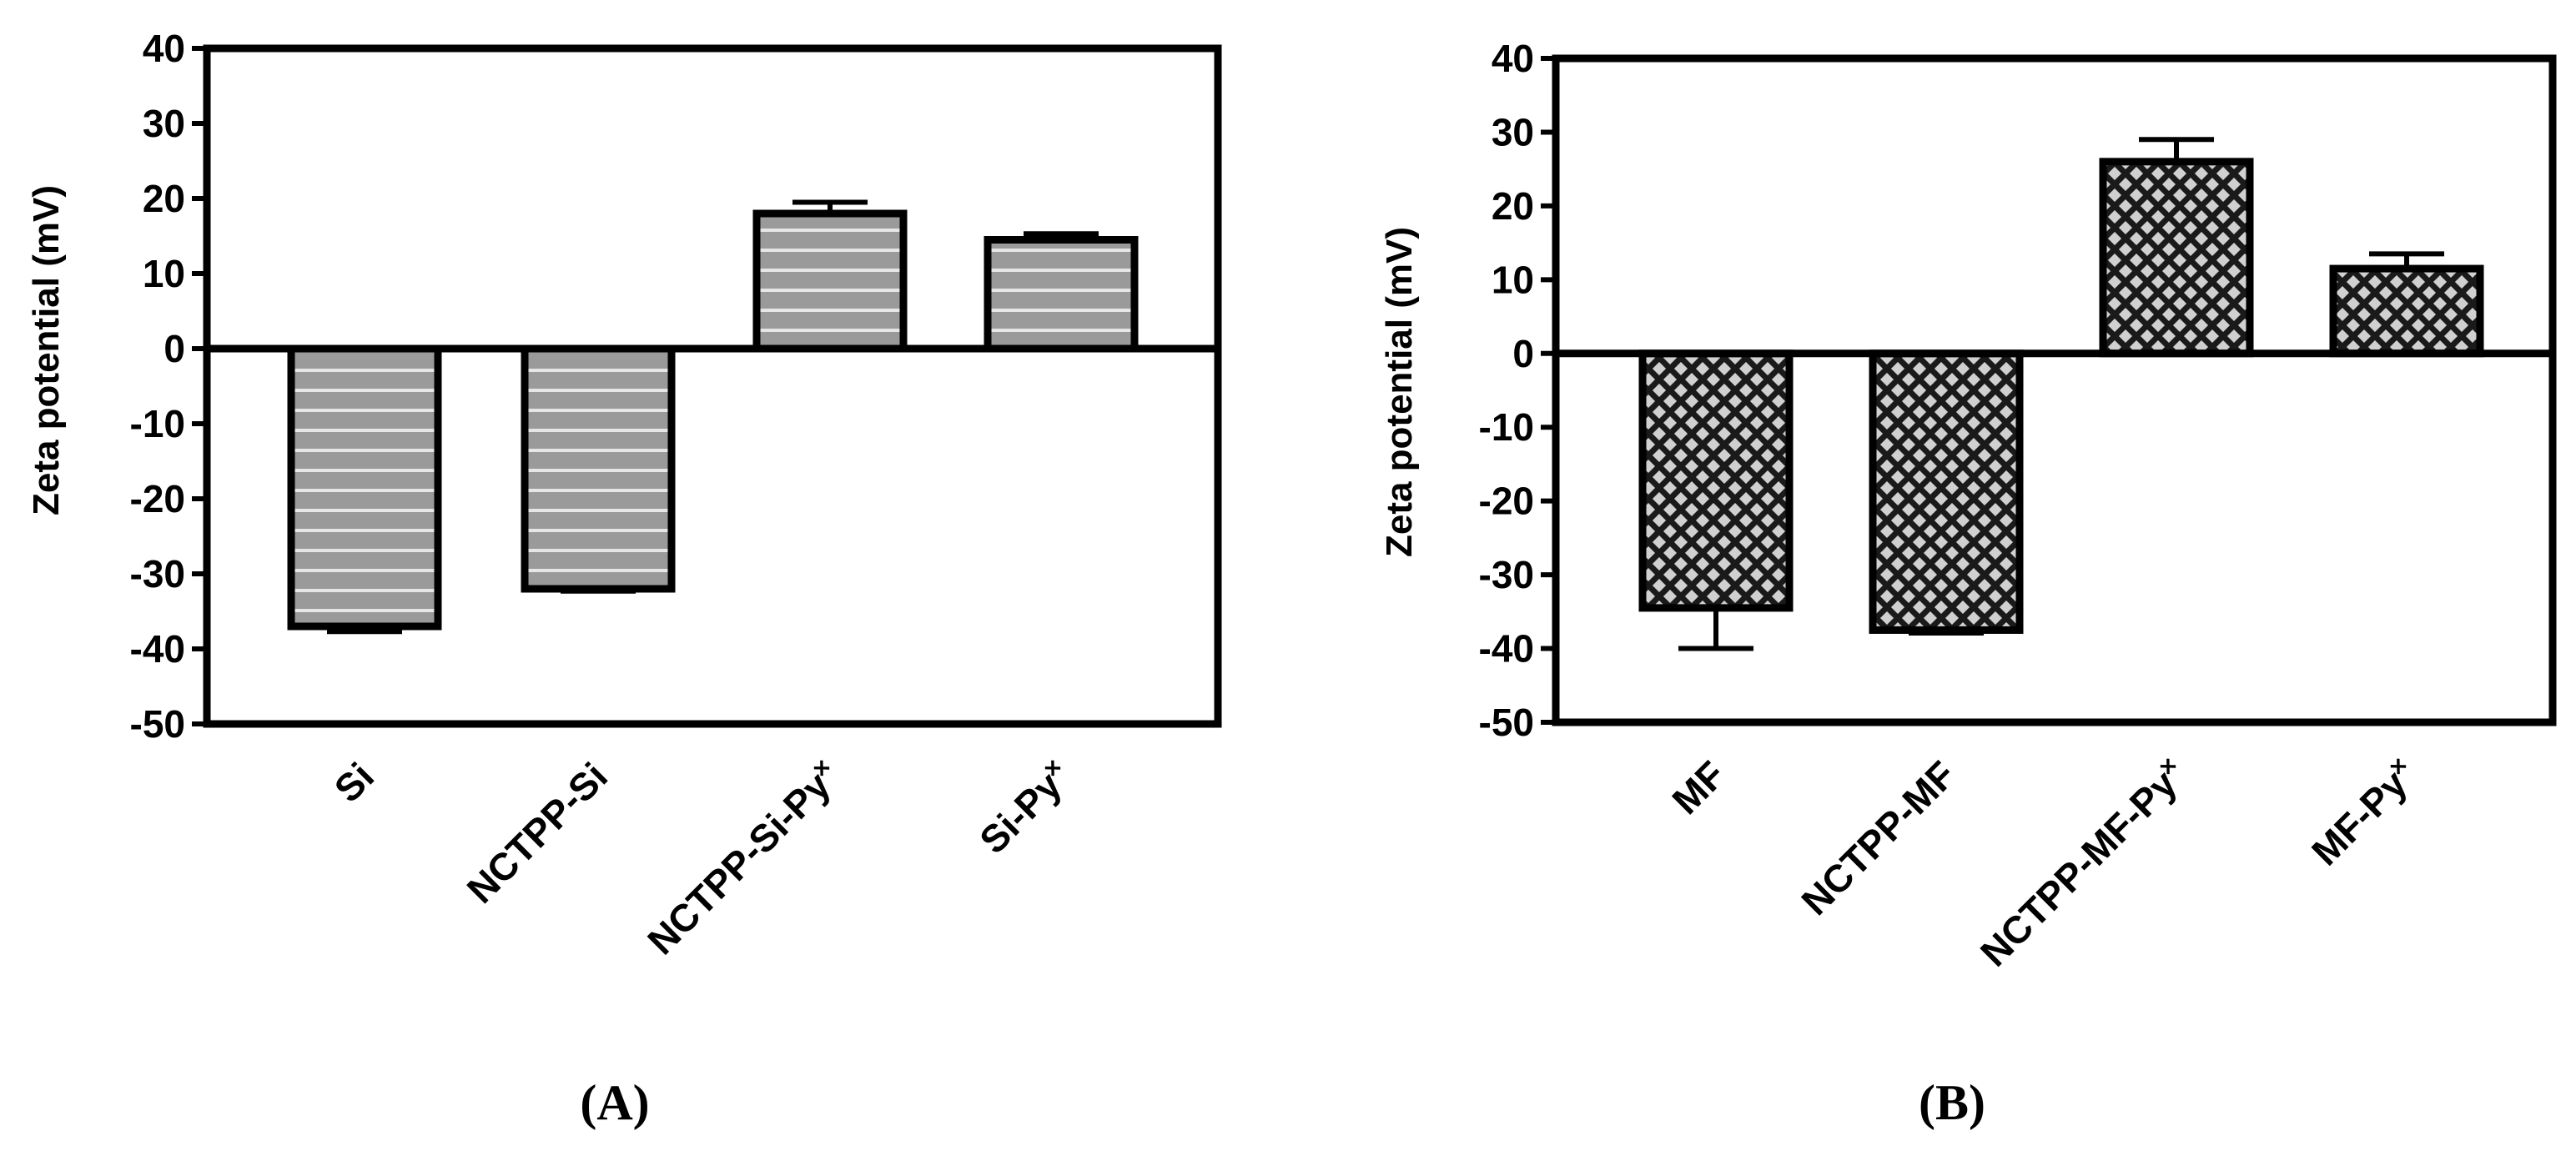 This screenshot has width=2576, height=1161. Describe the element at coordinates (2083, 864) in the screenshot. I see `x-tick-label: NCTPP-MF-Py˟` at that location.